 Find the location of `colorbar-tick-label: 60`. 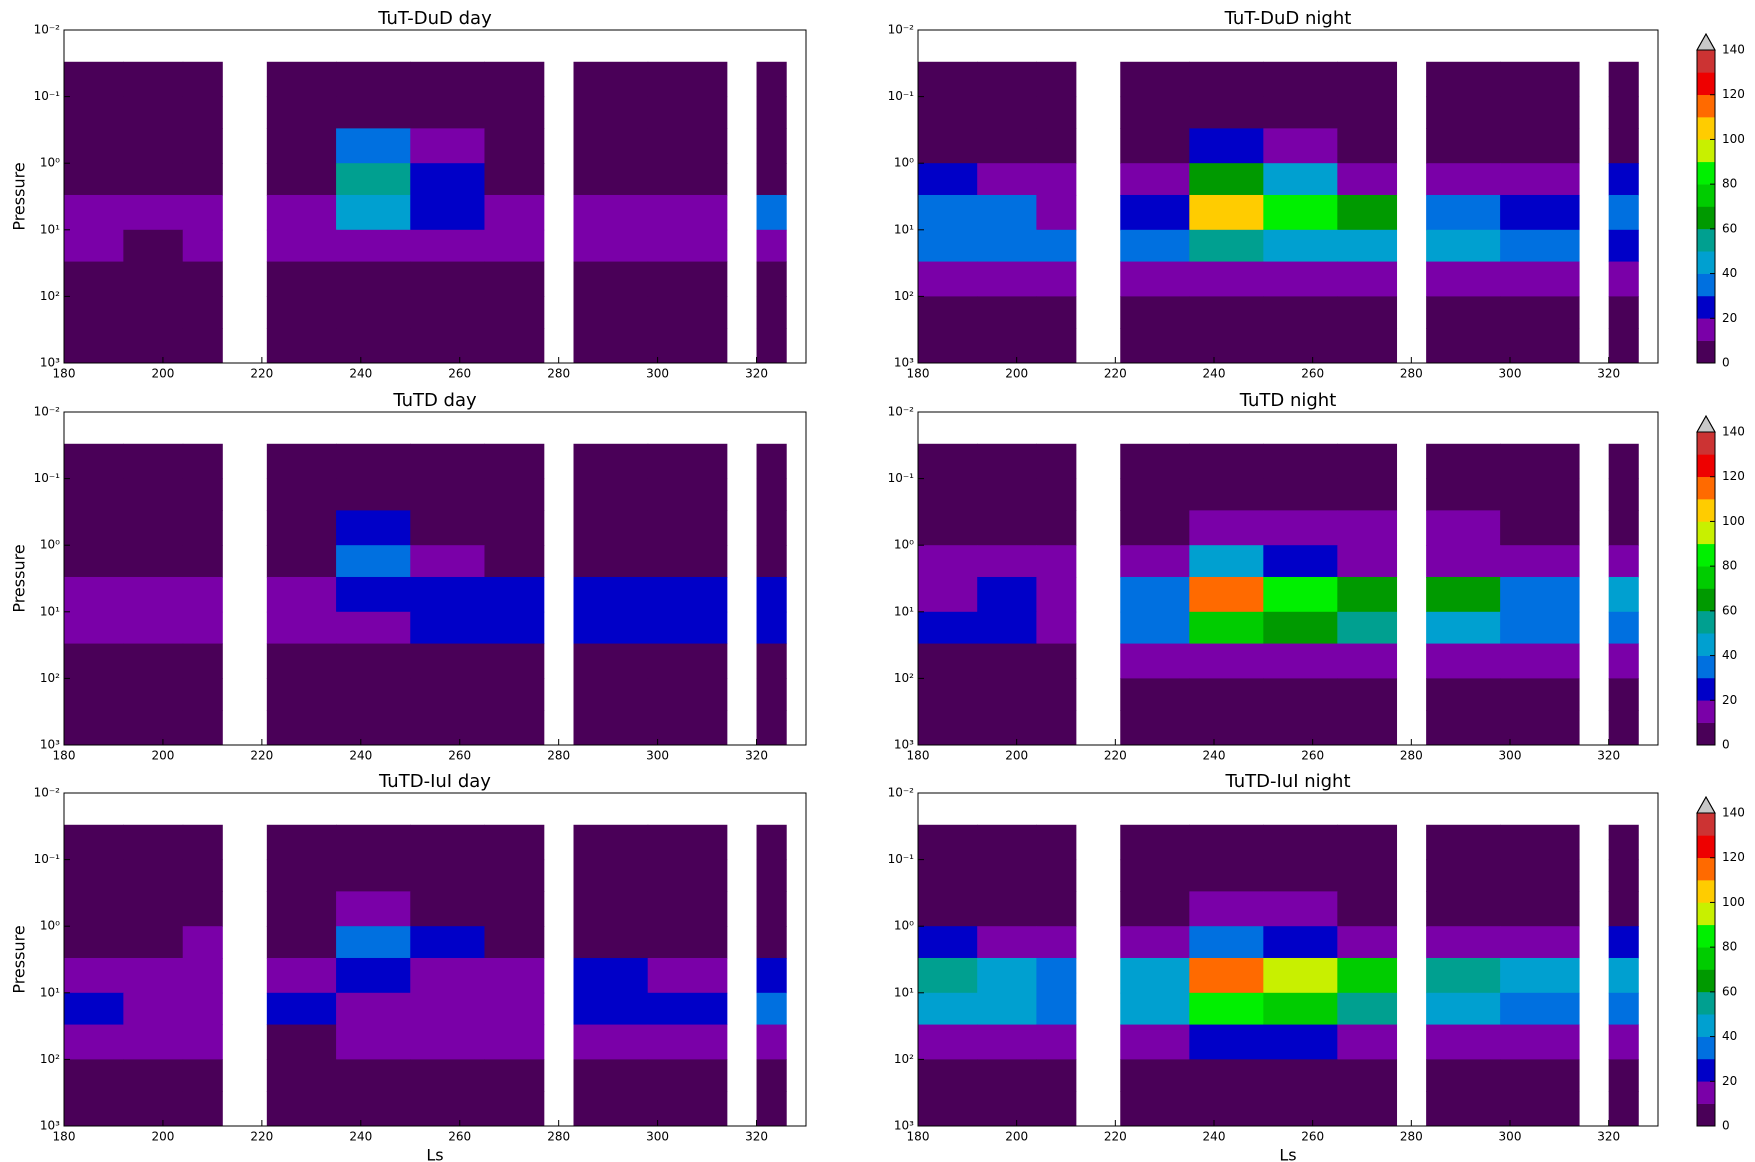

colorbar-tick-label: 60 is located at coordinates (1729, 228).